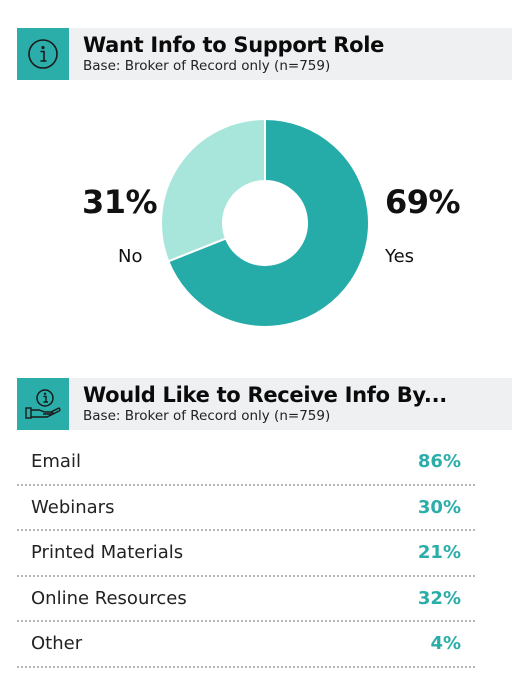 Image resolution: width=532 pixels, height=680 pixels. I want to click on list-item: Printed Materials 21%, so click(246, 554).